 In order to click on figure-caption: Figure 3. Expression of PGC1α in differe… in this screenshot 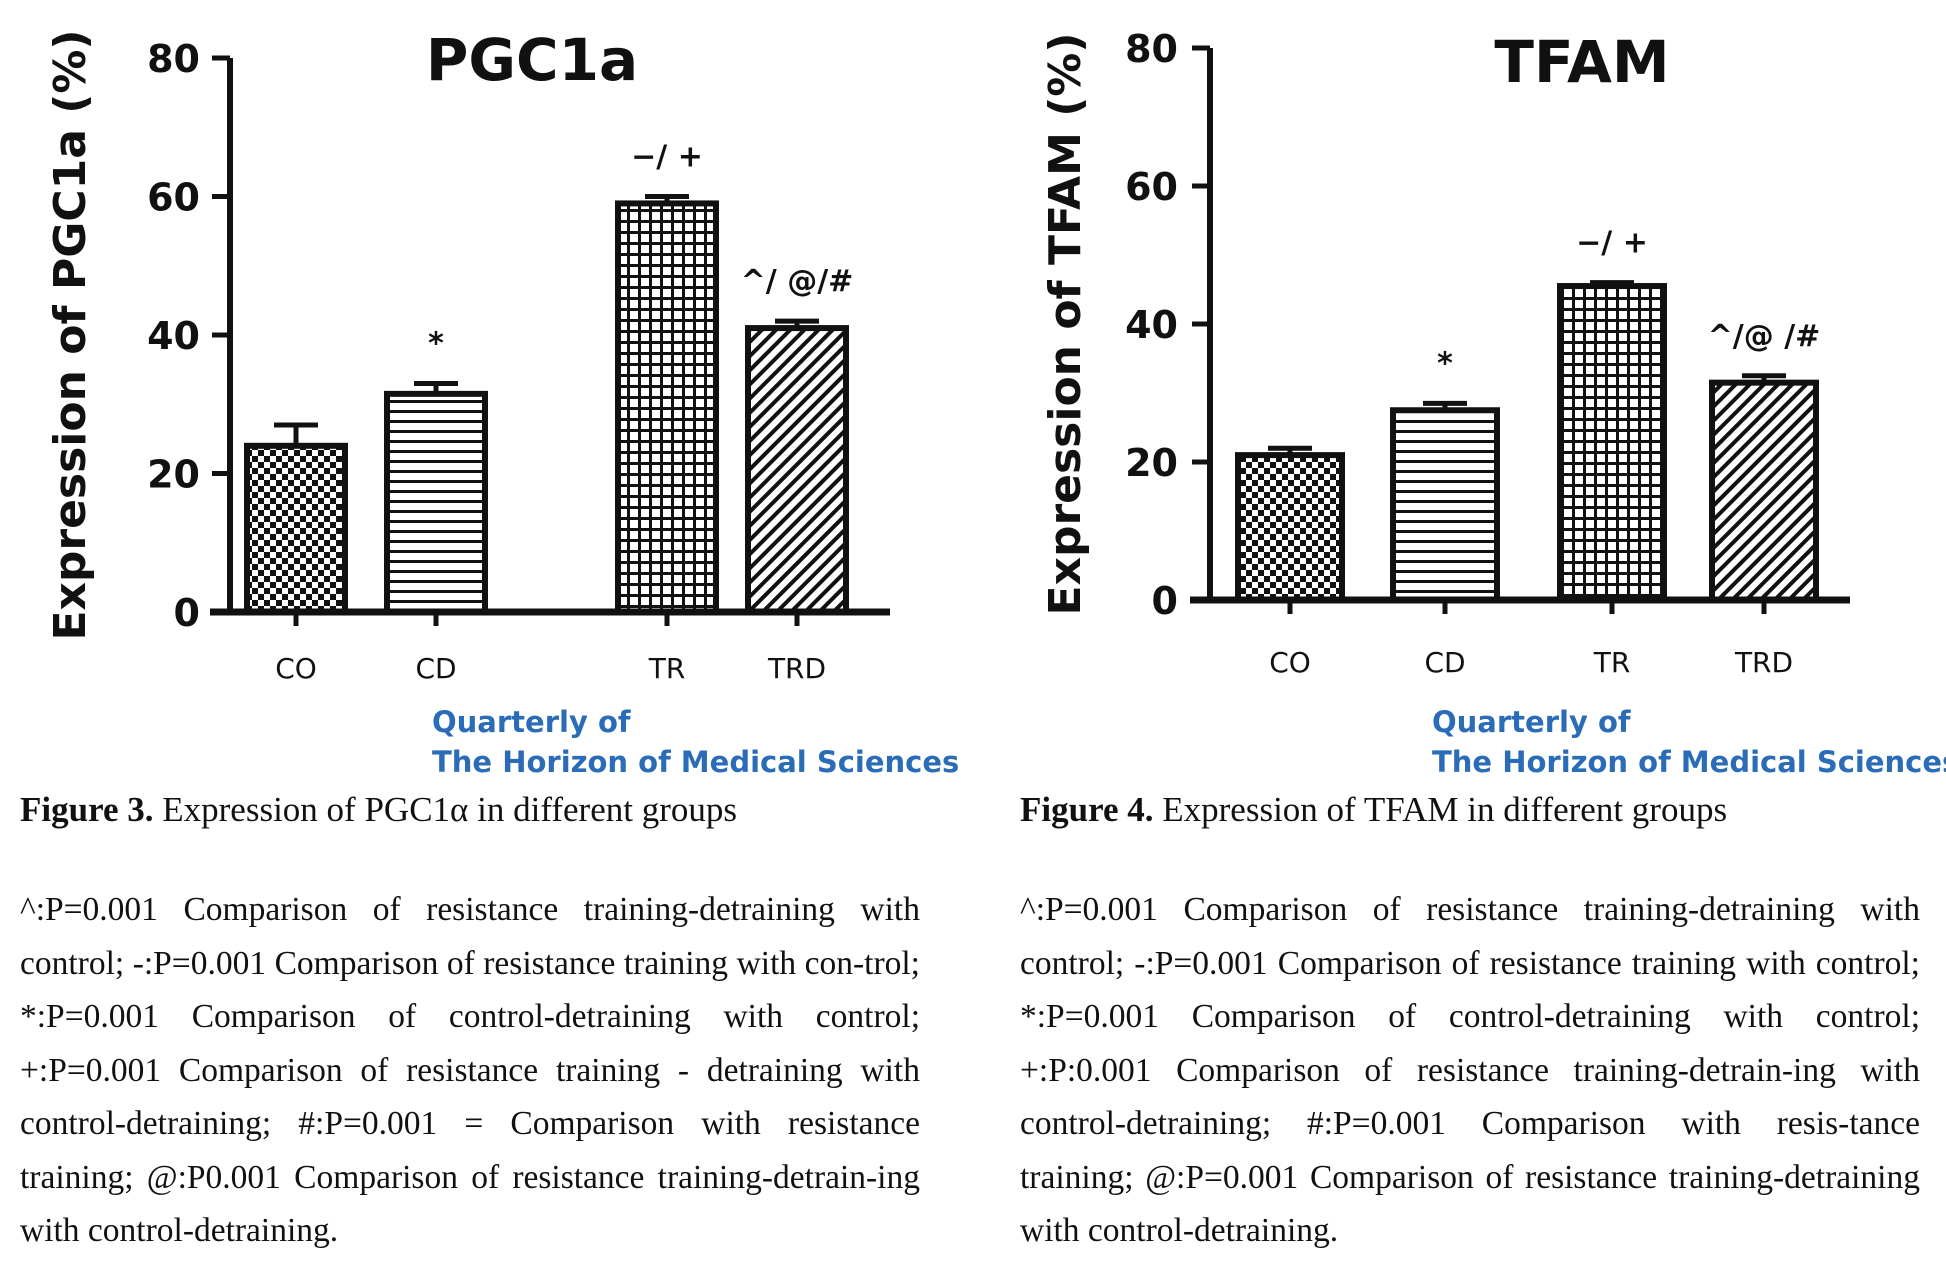, I will do `click(378, 810)`.